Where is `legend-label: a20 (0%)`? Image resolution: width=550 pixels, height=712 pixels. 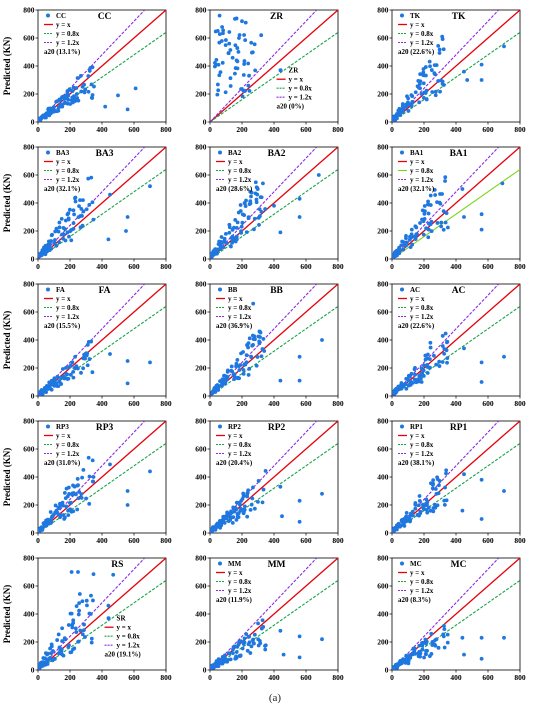
legend-label: a20 (0%) is located at coordinates (291, 107).